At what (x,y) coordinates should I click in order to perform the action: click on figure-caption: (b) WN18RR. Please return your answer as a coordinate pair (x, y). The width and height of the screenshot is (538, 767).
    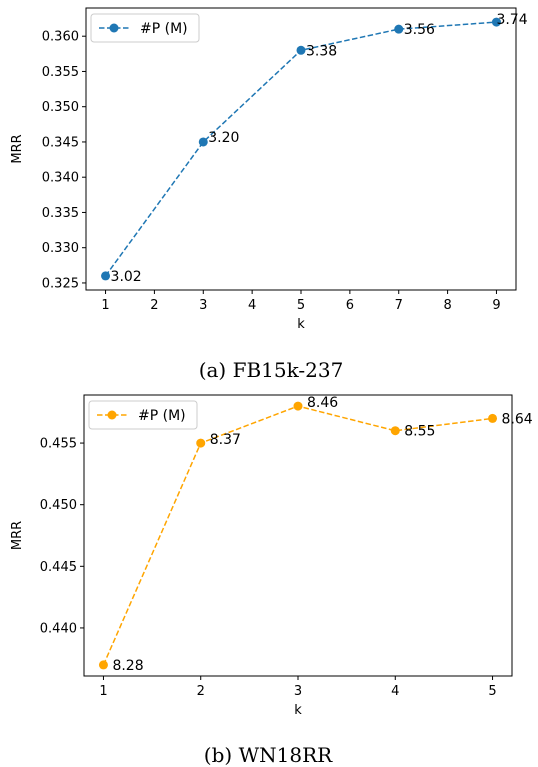
    Looking at the image, I should click on (268, 755).